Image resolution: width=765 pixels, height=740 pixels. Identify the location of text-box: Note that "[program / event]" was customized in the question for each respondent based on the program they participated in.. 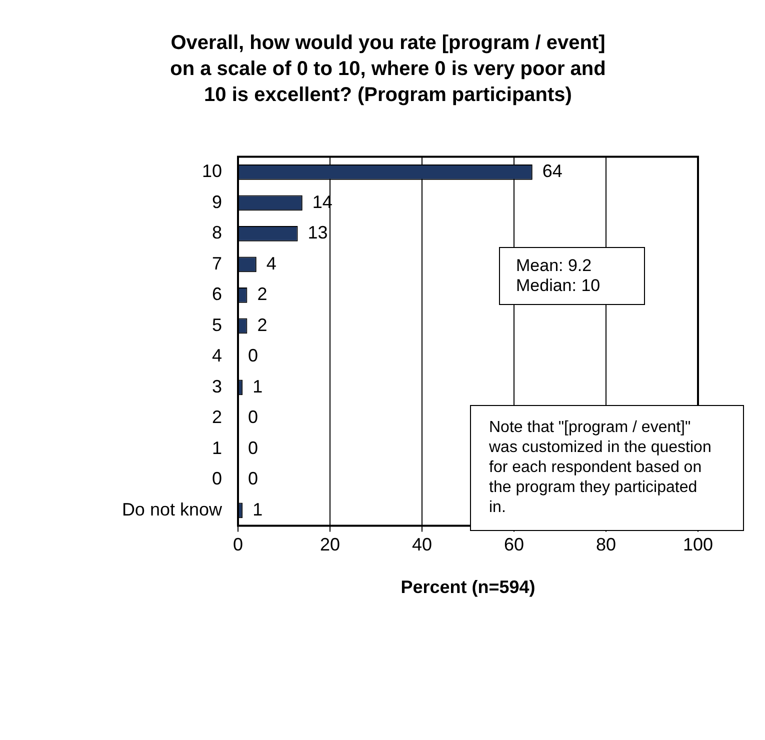
(607, 468).